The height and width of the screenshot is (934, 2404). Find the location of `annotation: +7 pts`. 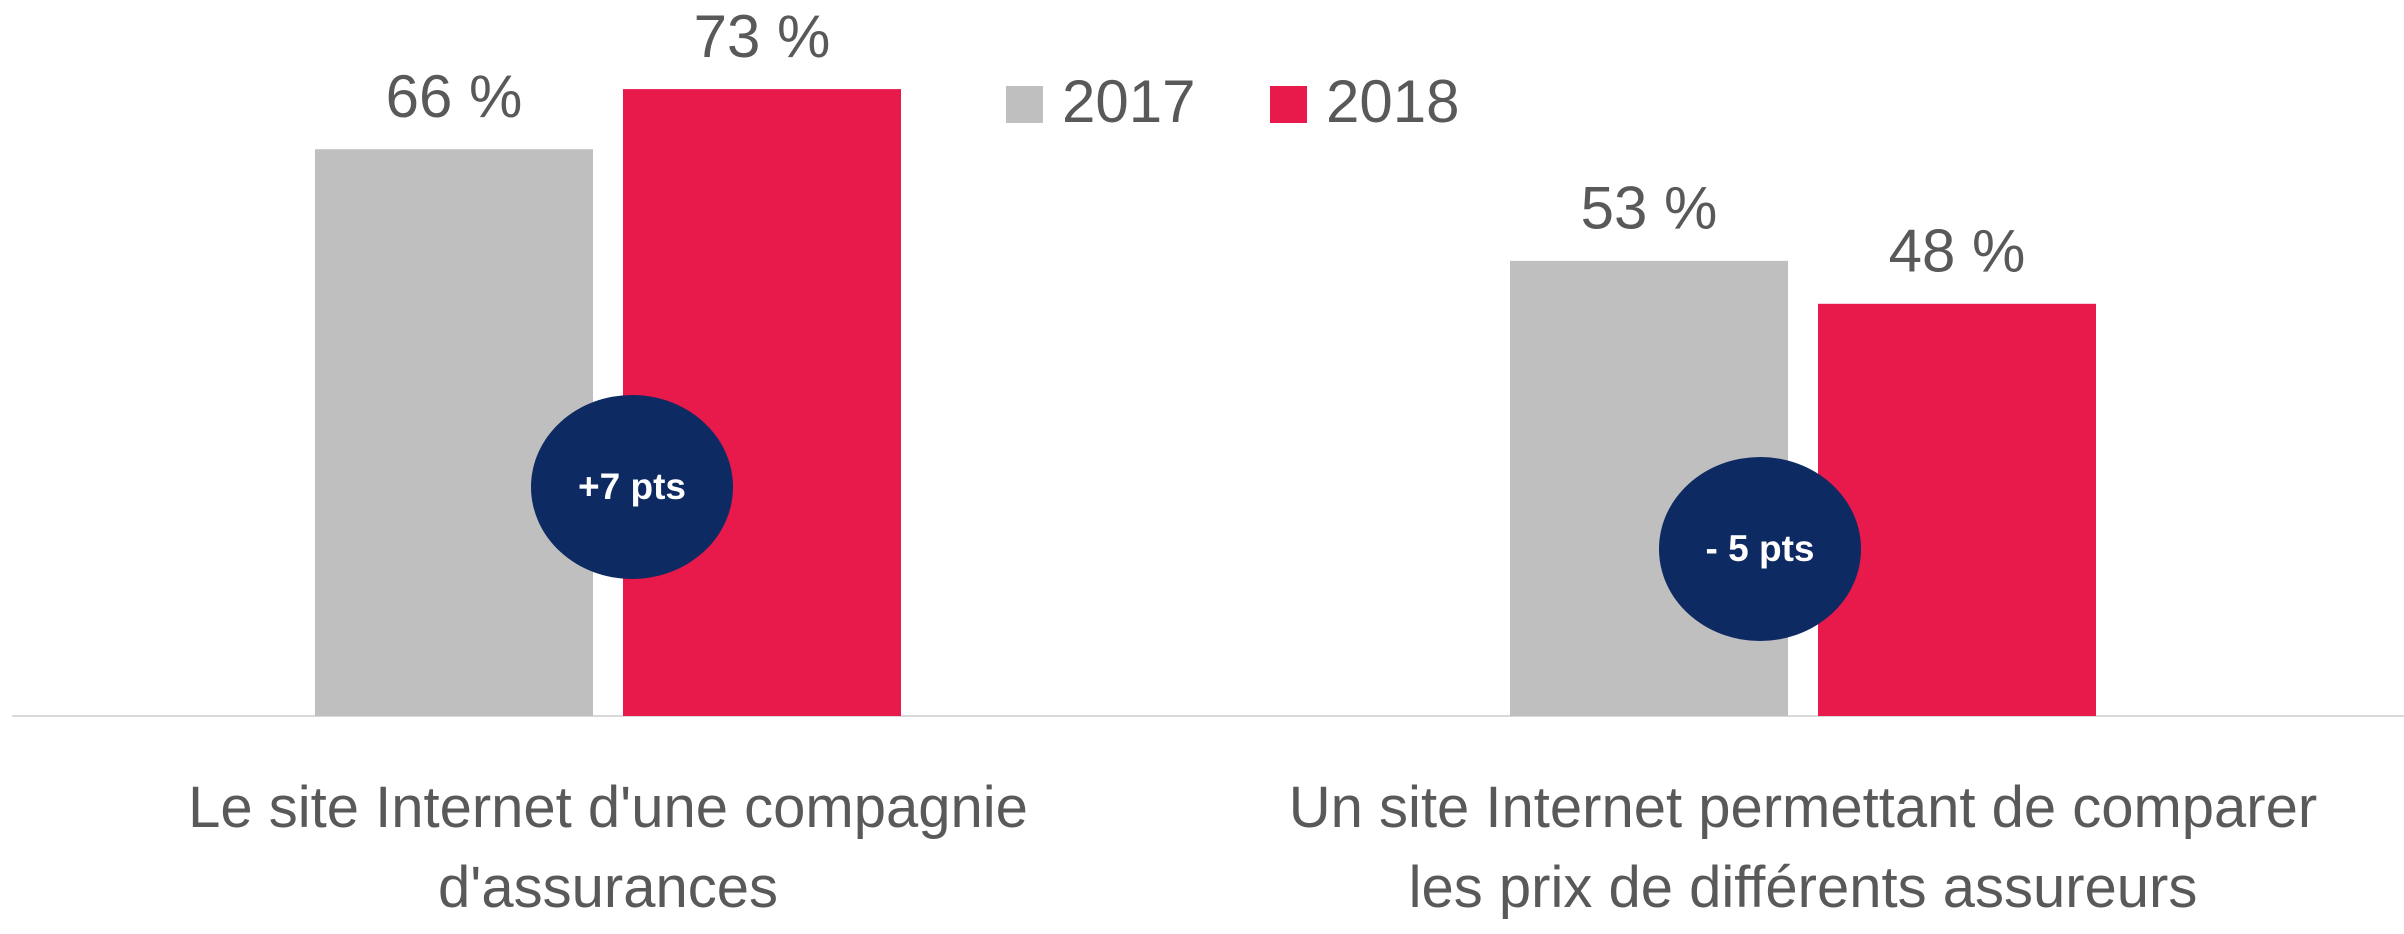

annotation: +7 pts is located at coordinates (632, 486).